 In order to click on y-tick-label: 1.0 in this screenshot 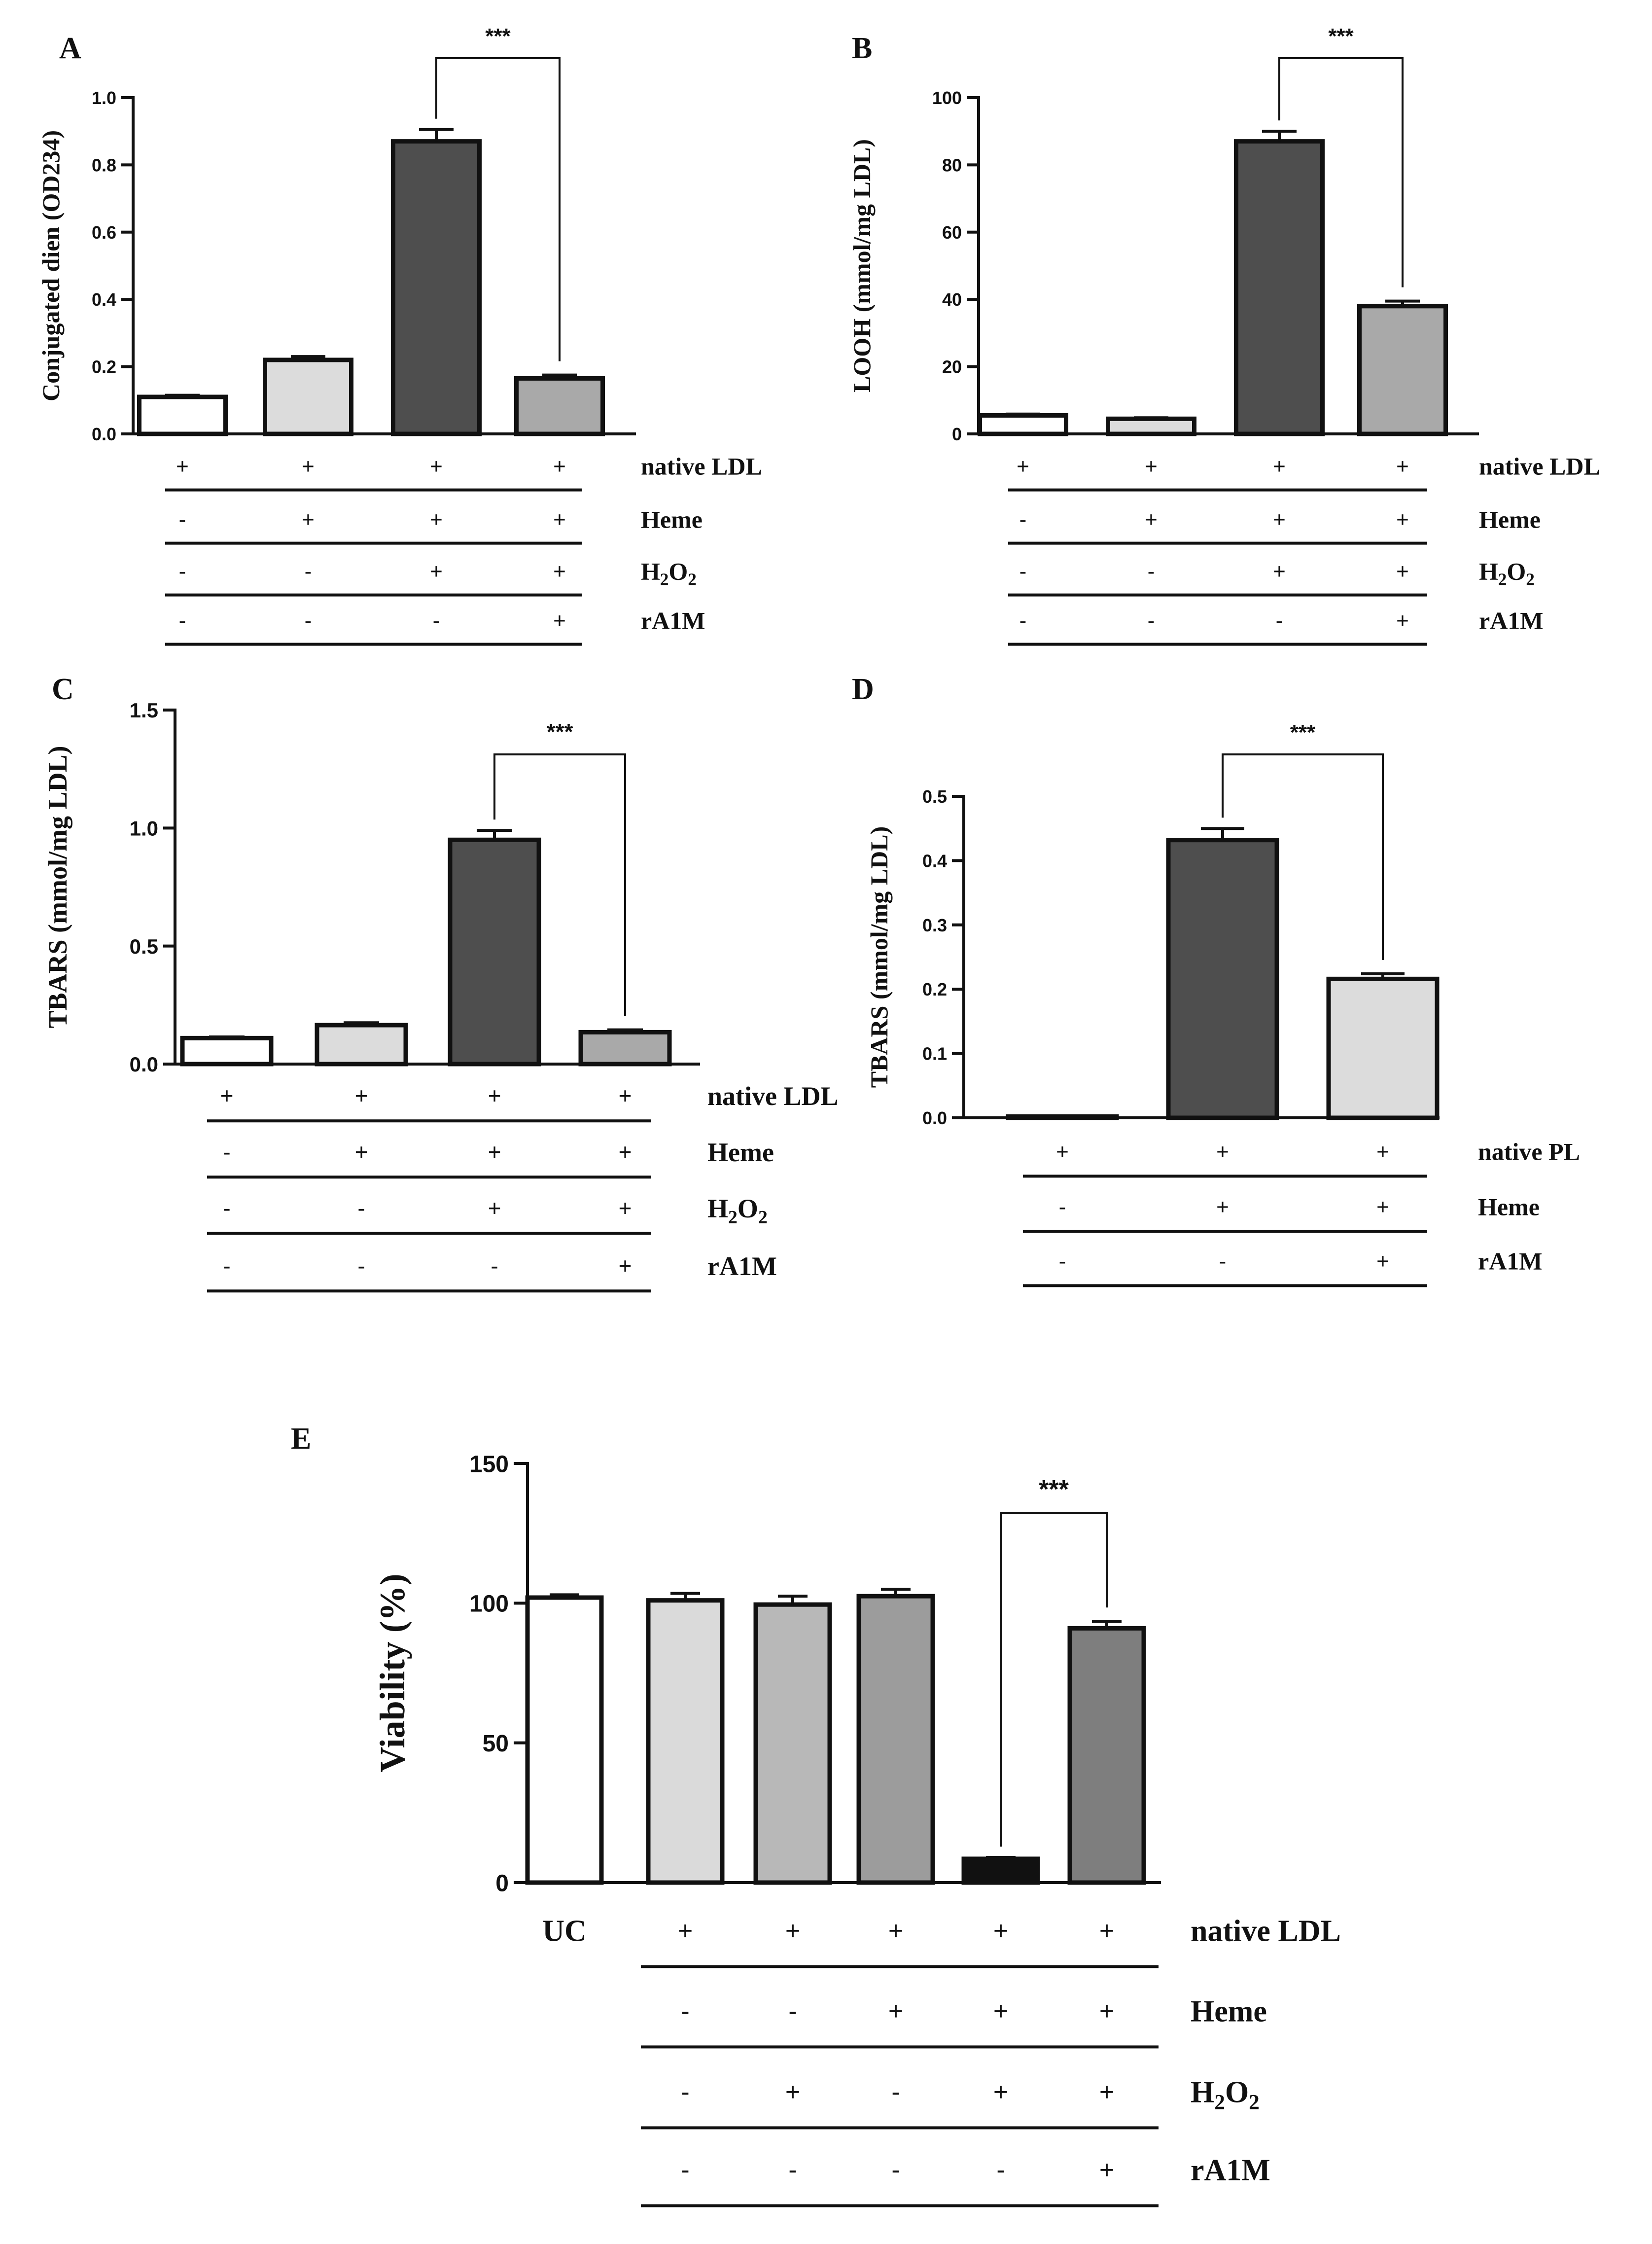, I will do `click(104, 98)`.